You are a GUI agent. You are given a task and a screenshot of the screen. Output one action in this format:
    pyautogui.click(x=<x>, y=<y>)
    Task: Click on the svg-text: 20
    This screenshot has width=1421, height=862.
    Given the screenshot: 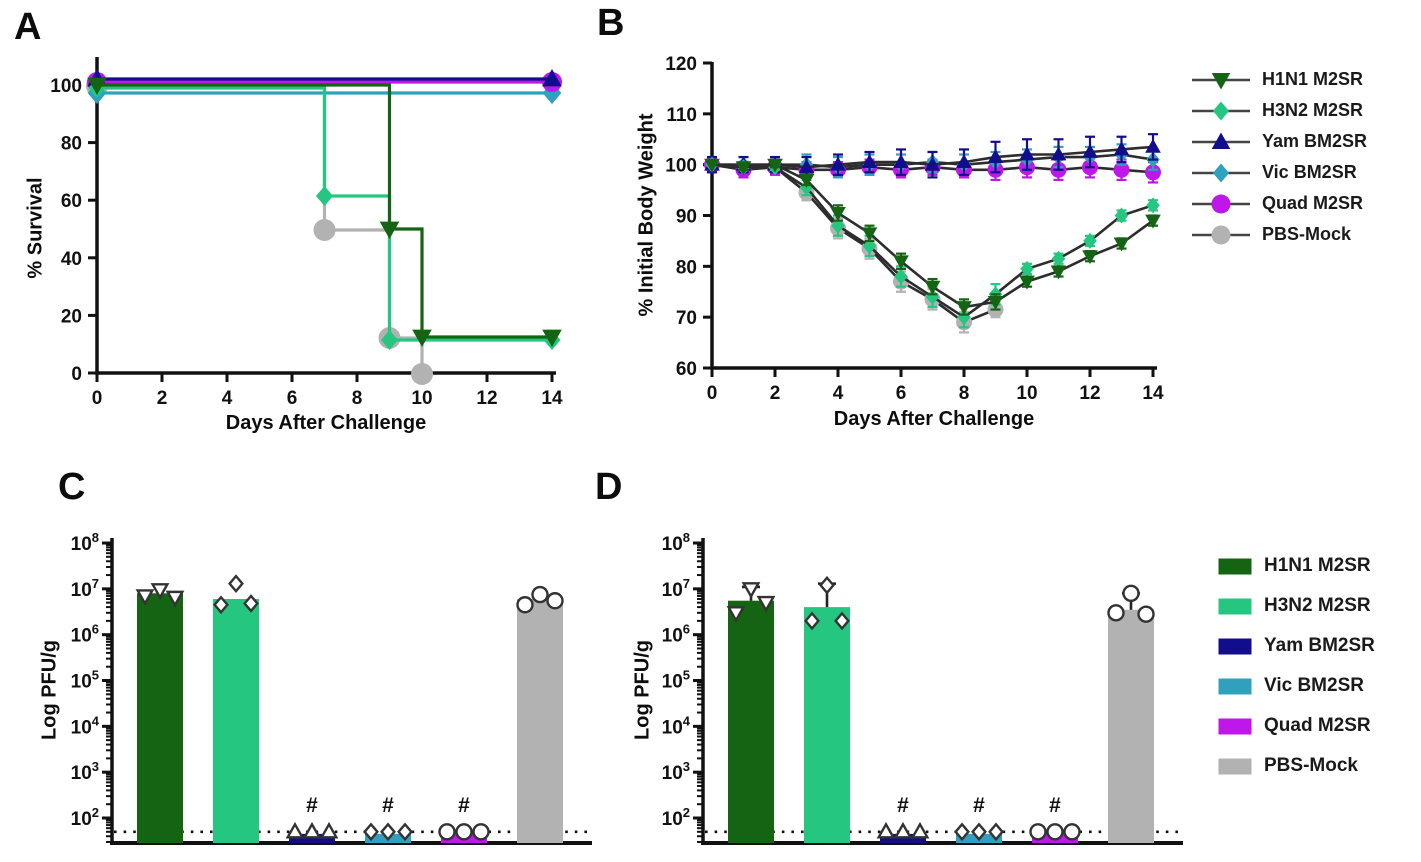 What is the action you would take?
    pyautogui.click(x=71, y=316)
    